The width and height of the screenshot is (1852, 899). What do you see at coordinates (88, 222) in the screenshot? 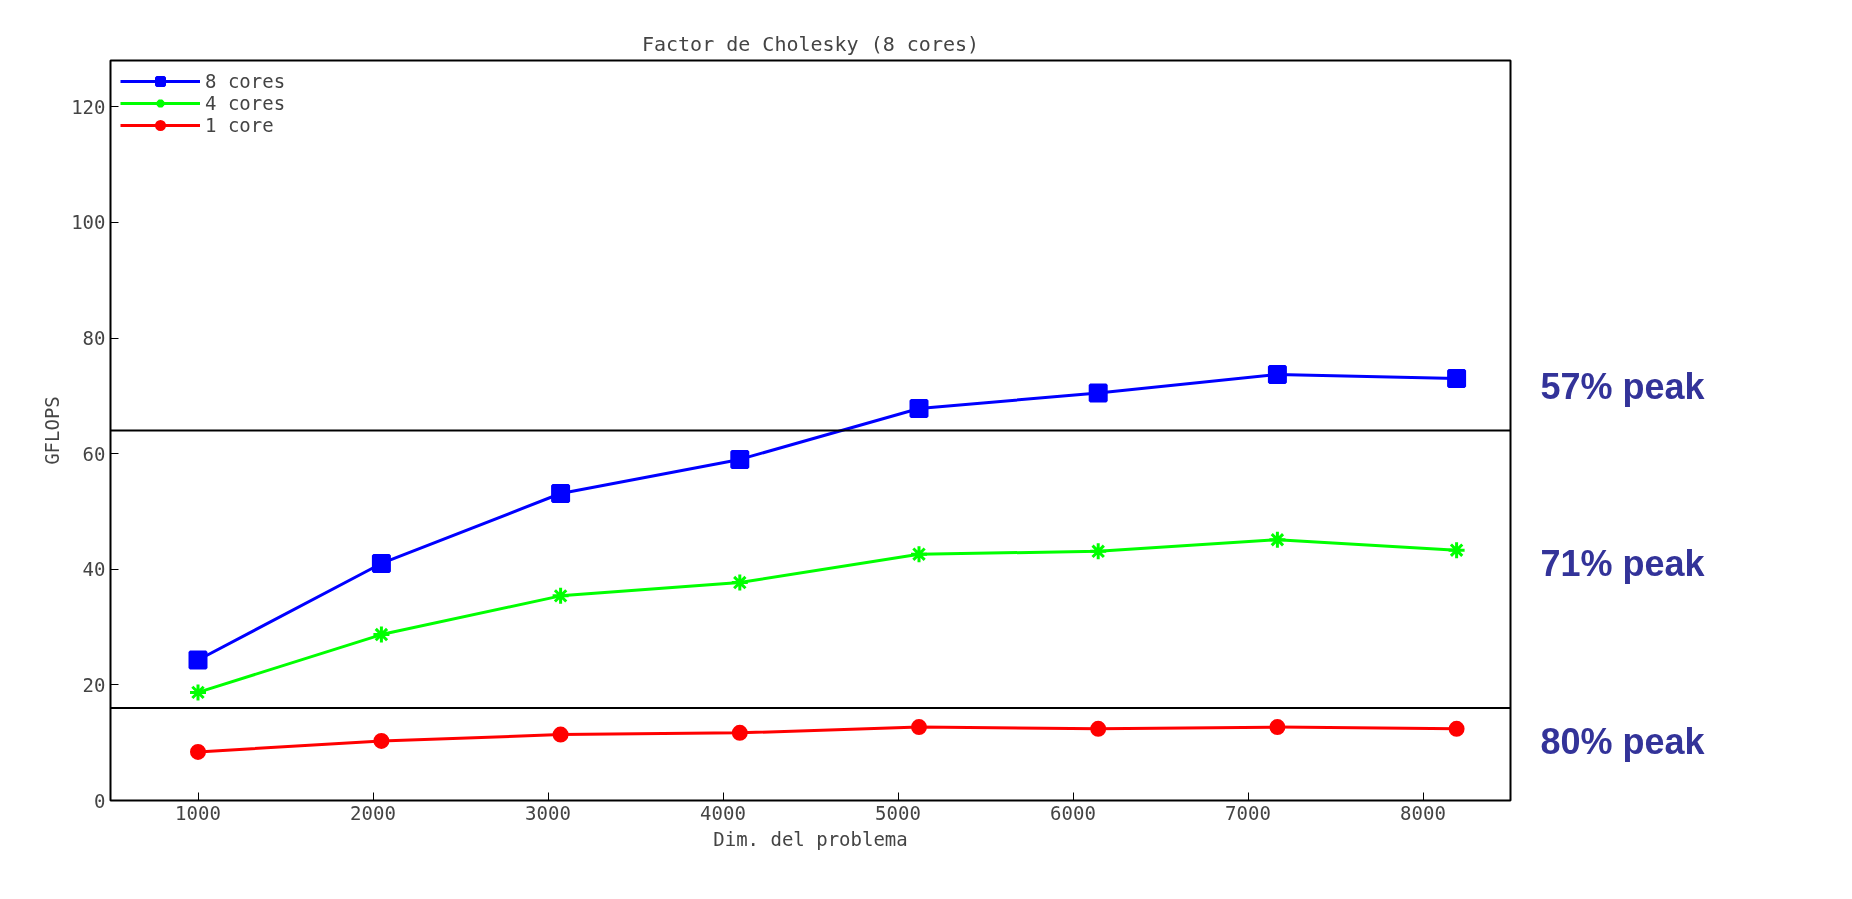
I see `y-tick-label: 100` at bounding box center [88, 222].